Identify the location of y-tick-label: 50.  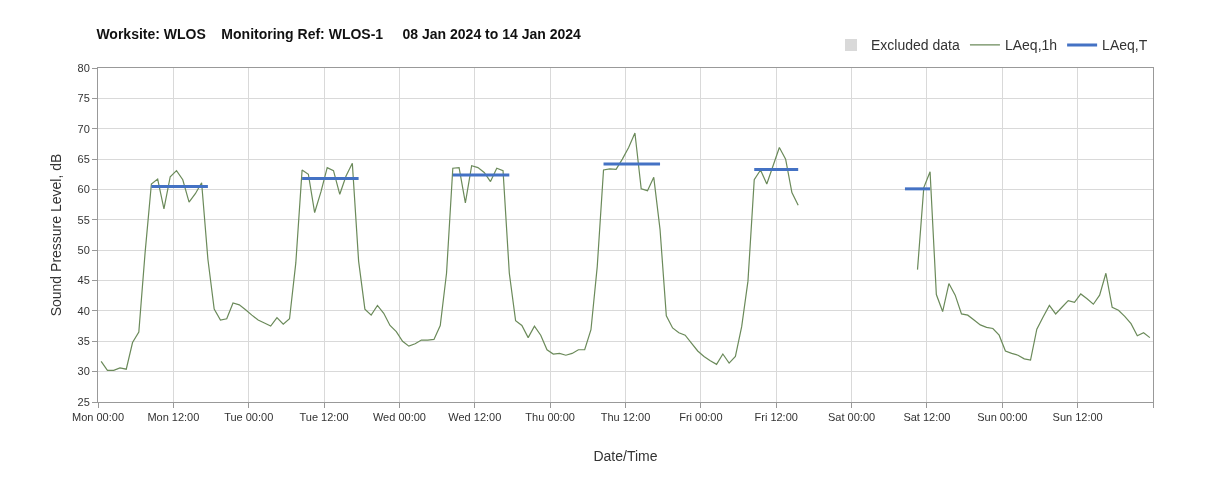
(83, 250).